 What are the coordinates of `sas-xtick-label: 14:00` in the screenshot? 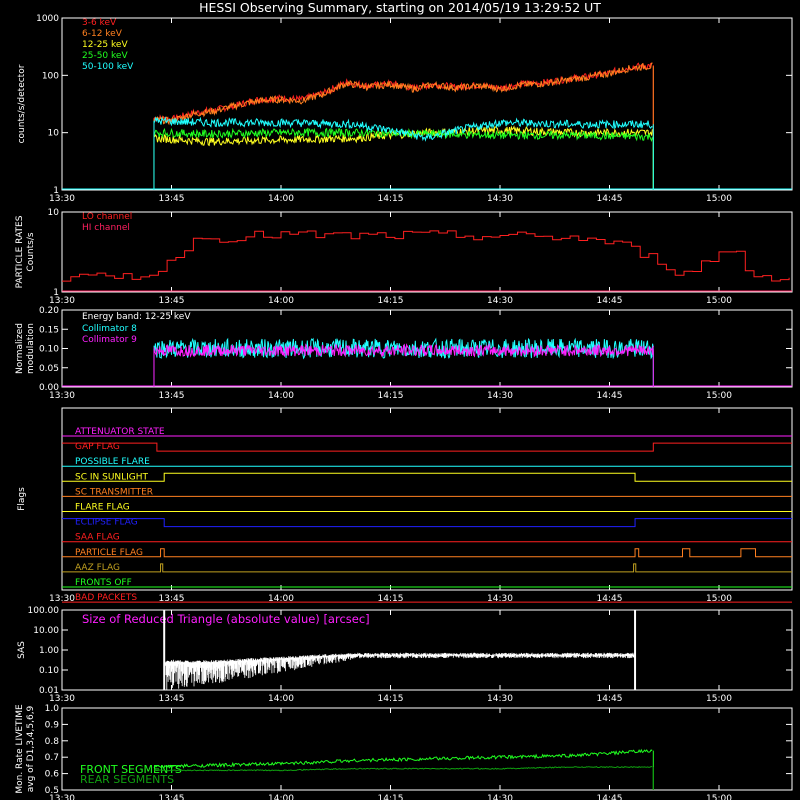 It's located at (281, 699).